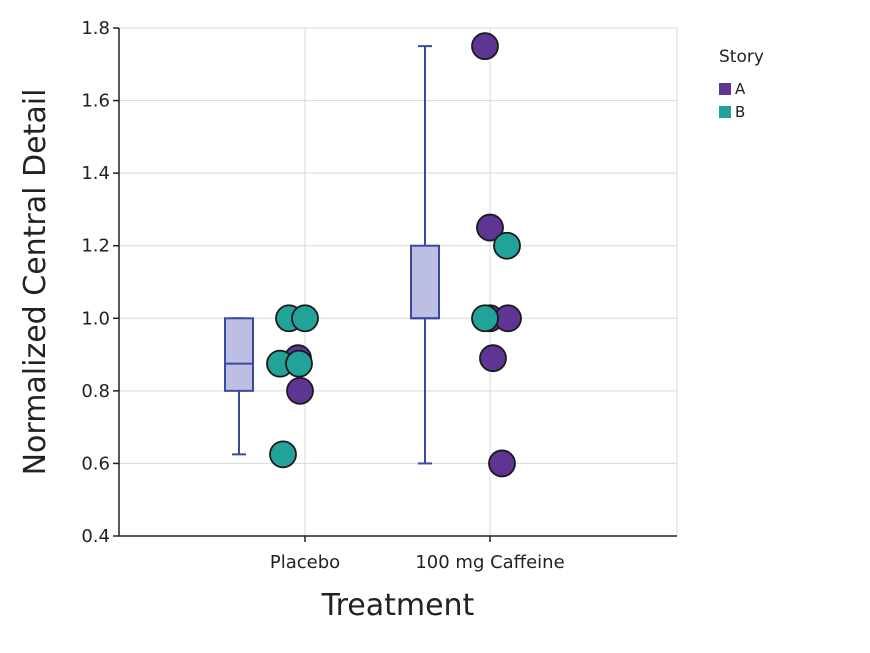 The height and width of the screenshot is (653, 870). I want to click on legend-label-b: B, so click(740, 112).